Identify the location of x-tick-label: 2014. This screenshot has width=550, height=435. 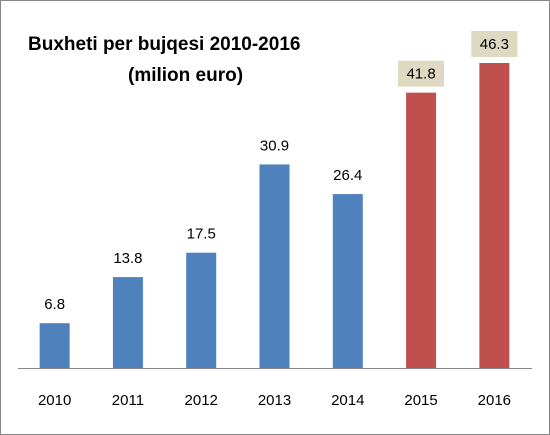
(347, 400).